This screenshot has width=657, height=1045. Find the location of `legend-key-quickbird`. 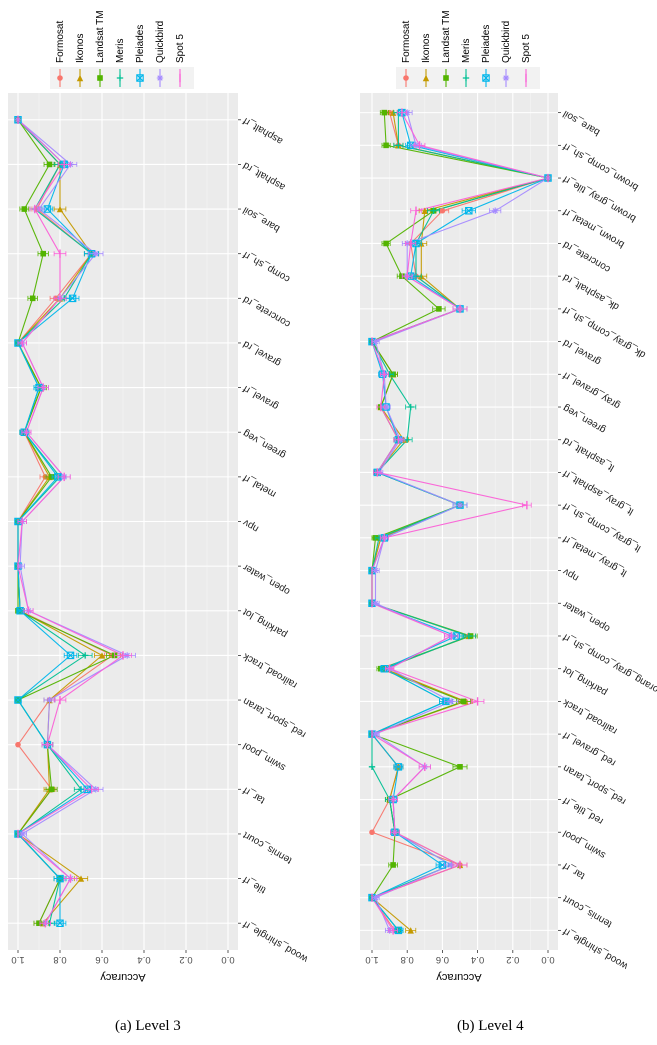

legend-key-quickbird is located at coordinates (506, 78).